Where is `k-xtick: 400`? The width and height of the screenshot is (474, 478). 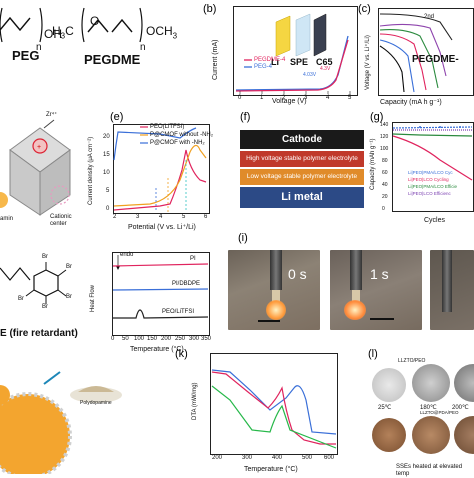
k-xtick: 400 is located at coordinates (277, 458).